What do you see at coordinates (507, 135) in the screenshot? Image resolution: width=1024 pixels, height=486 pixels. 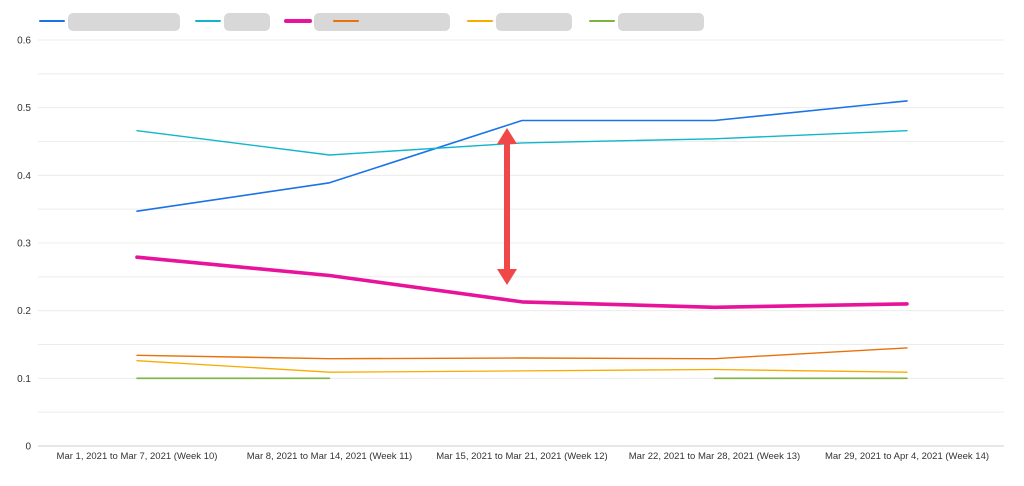 I see `arrow-head-up` at bounding box center [507, 135].